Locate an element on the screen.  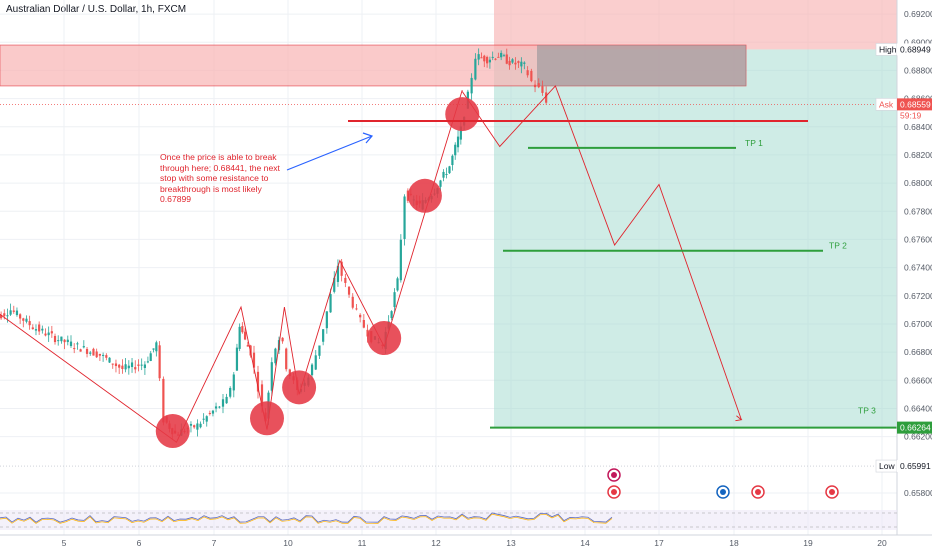
x-tick-label: 6 is located at coordinates (139, 543).